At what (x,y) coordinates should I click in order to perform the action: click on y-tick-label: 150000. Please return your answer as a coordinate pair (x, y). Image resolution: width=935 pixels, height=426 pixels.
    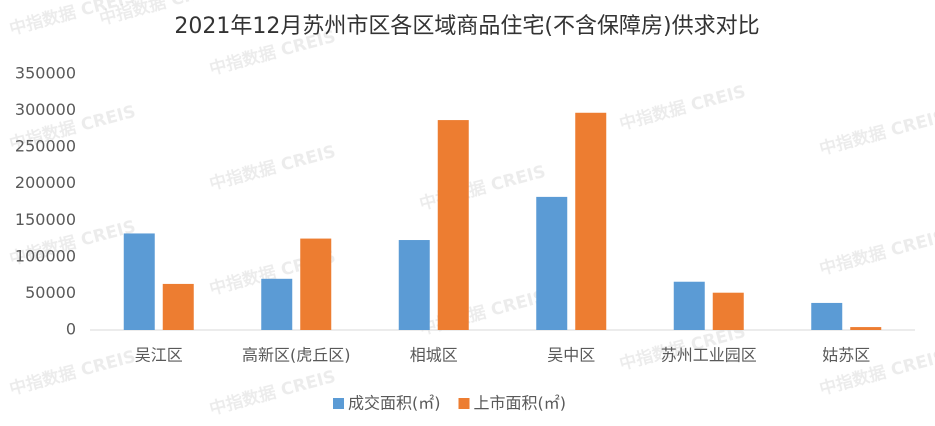
    Looking at the image, I should click on (45, 219).